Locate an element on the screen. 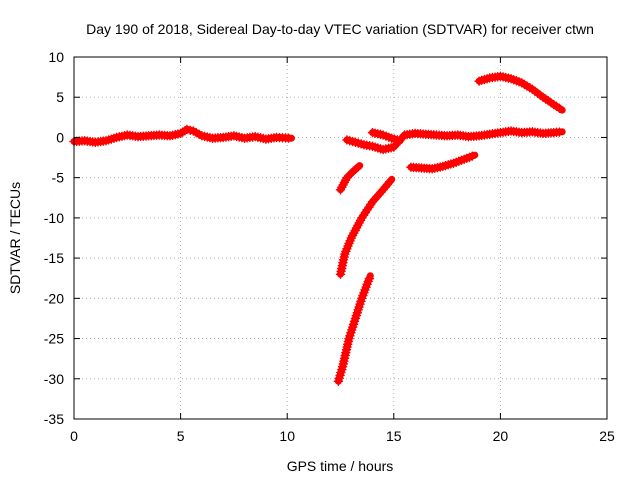  y-tick-label: -20 is located at coordinates (54, 298).